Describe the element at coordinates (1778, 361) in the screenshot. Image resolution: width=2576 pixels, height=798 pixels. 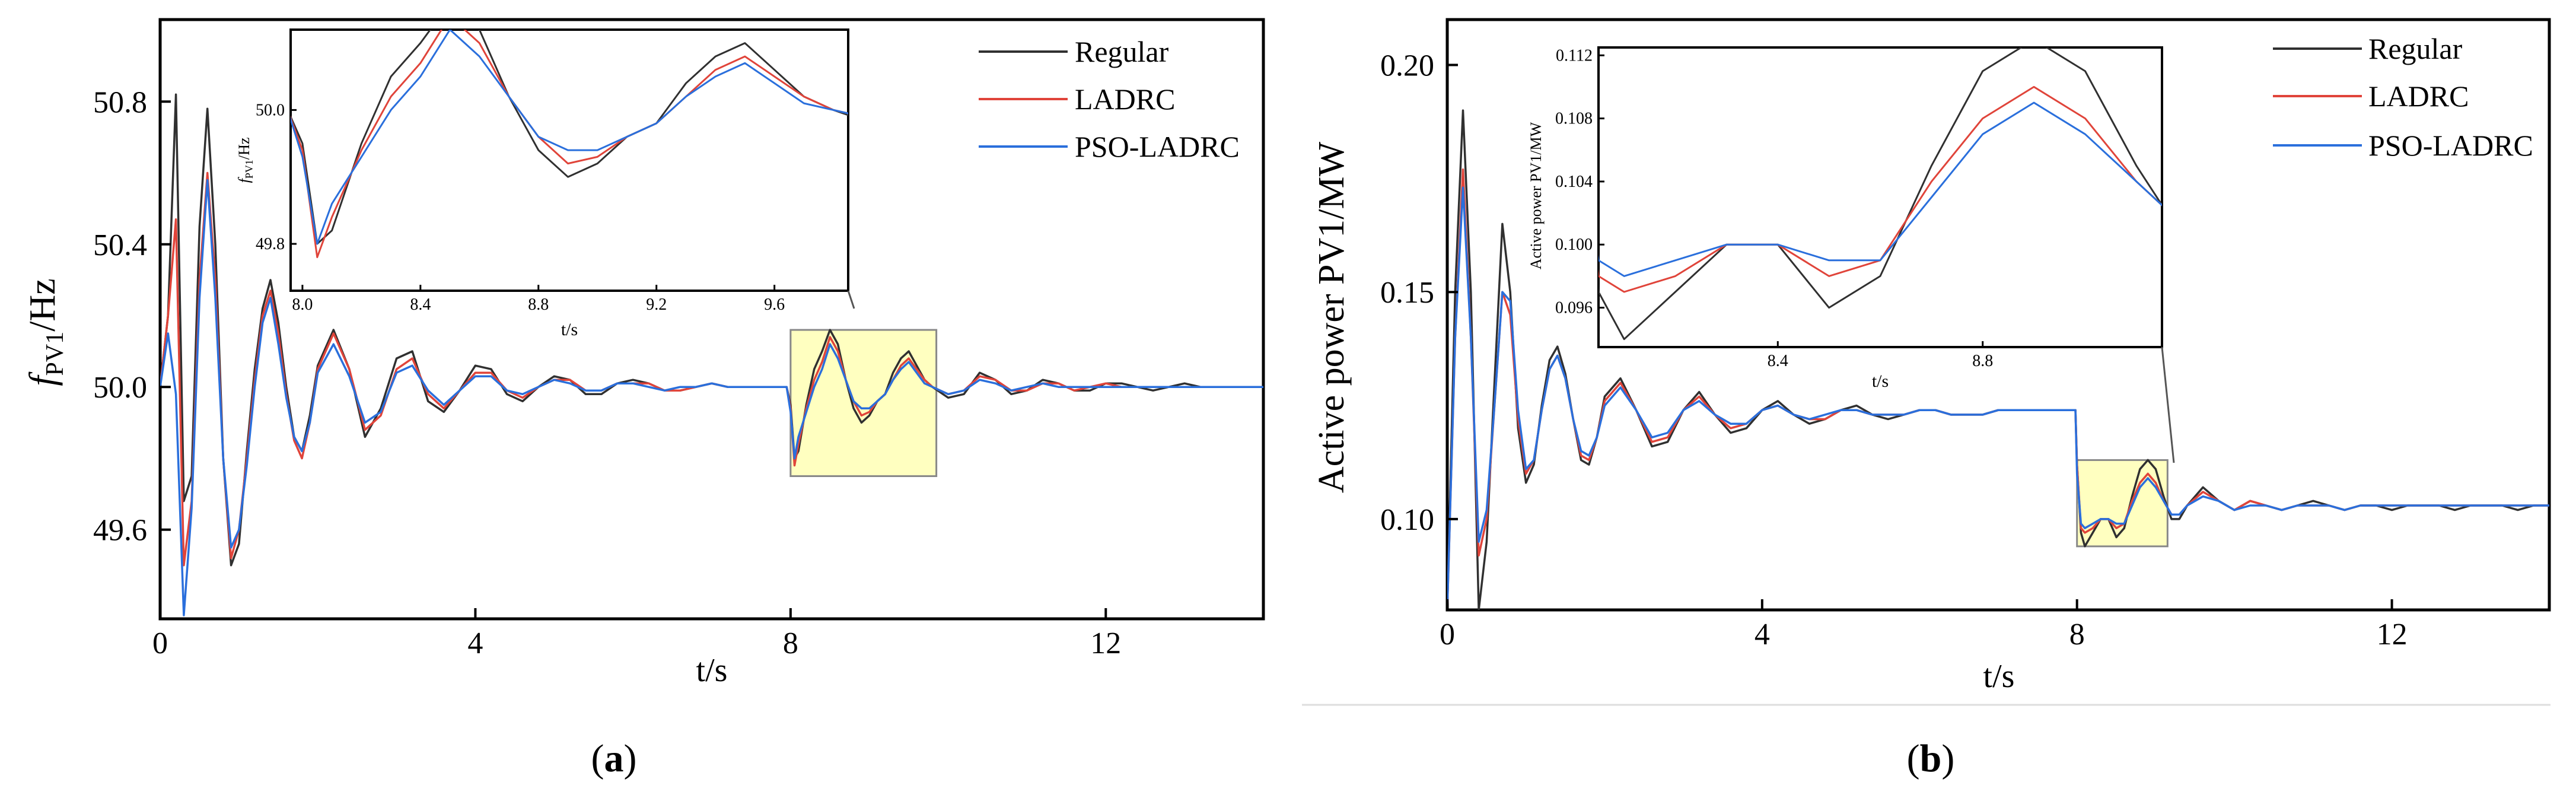
I see `panel-b-inset-x-tick-label: 8.4` at that location.